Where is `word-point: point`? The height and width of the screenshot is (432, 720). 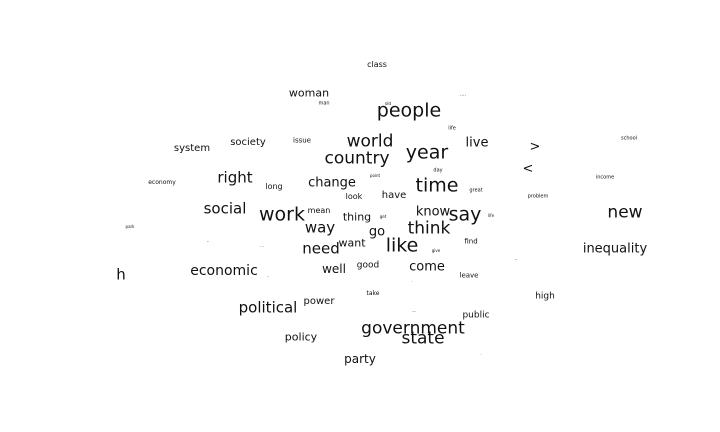 word-point: point is located at coordinates (375, 175).